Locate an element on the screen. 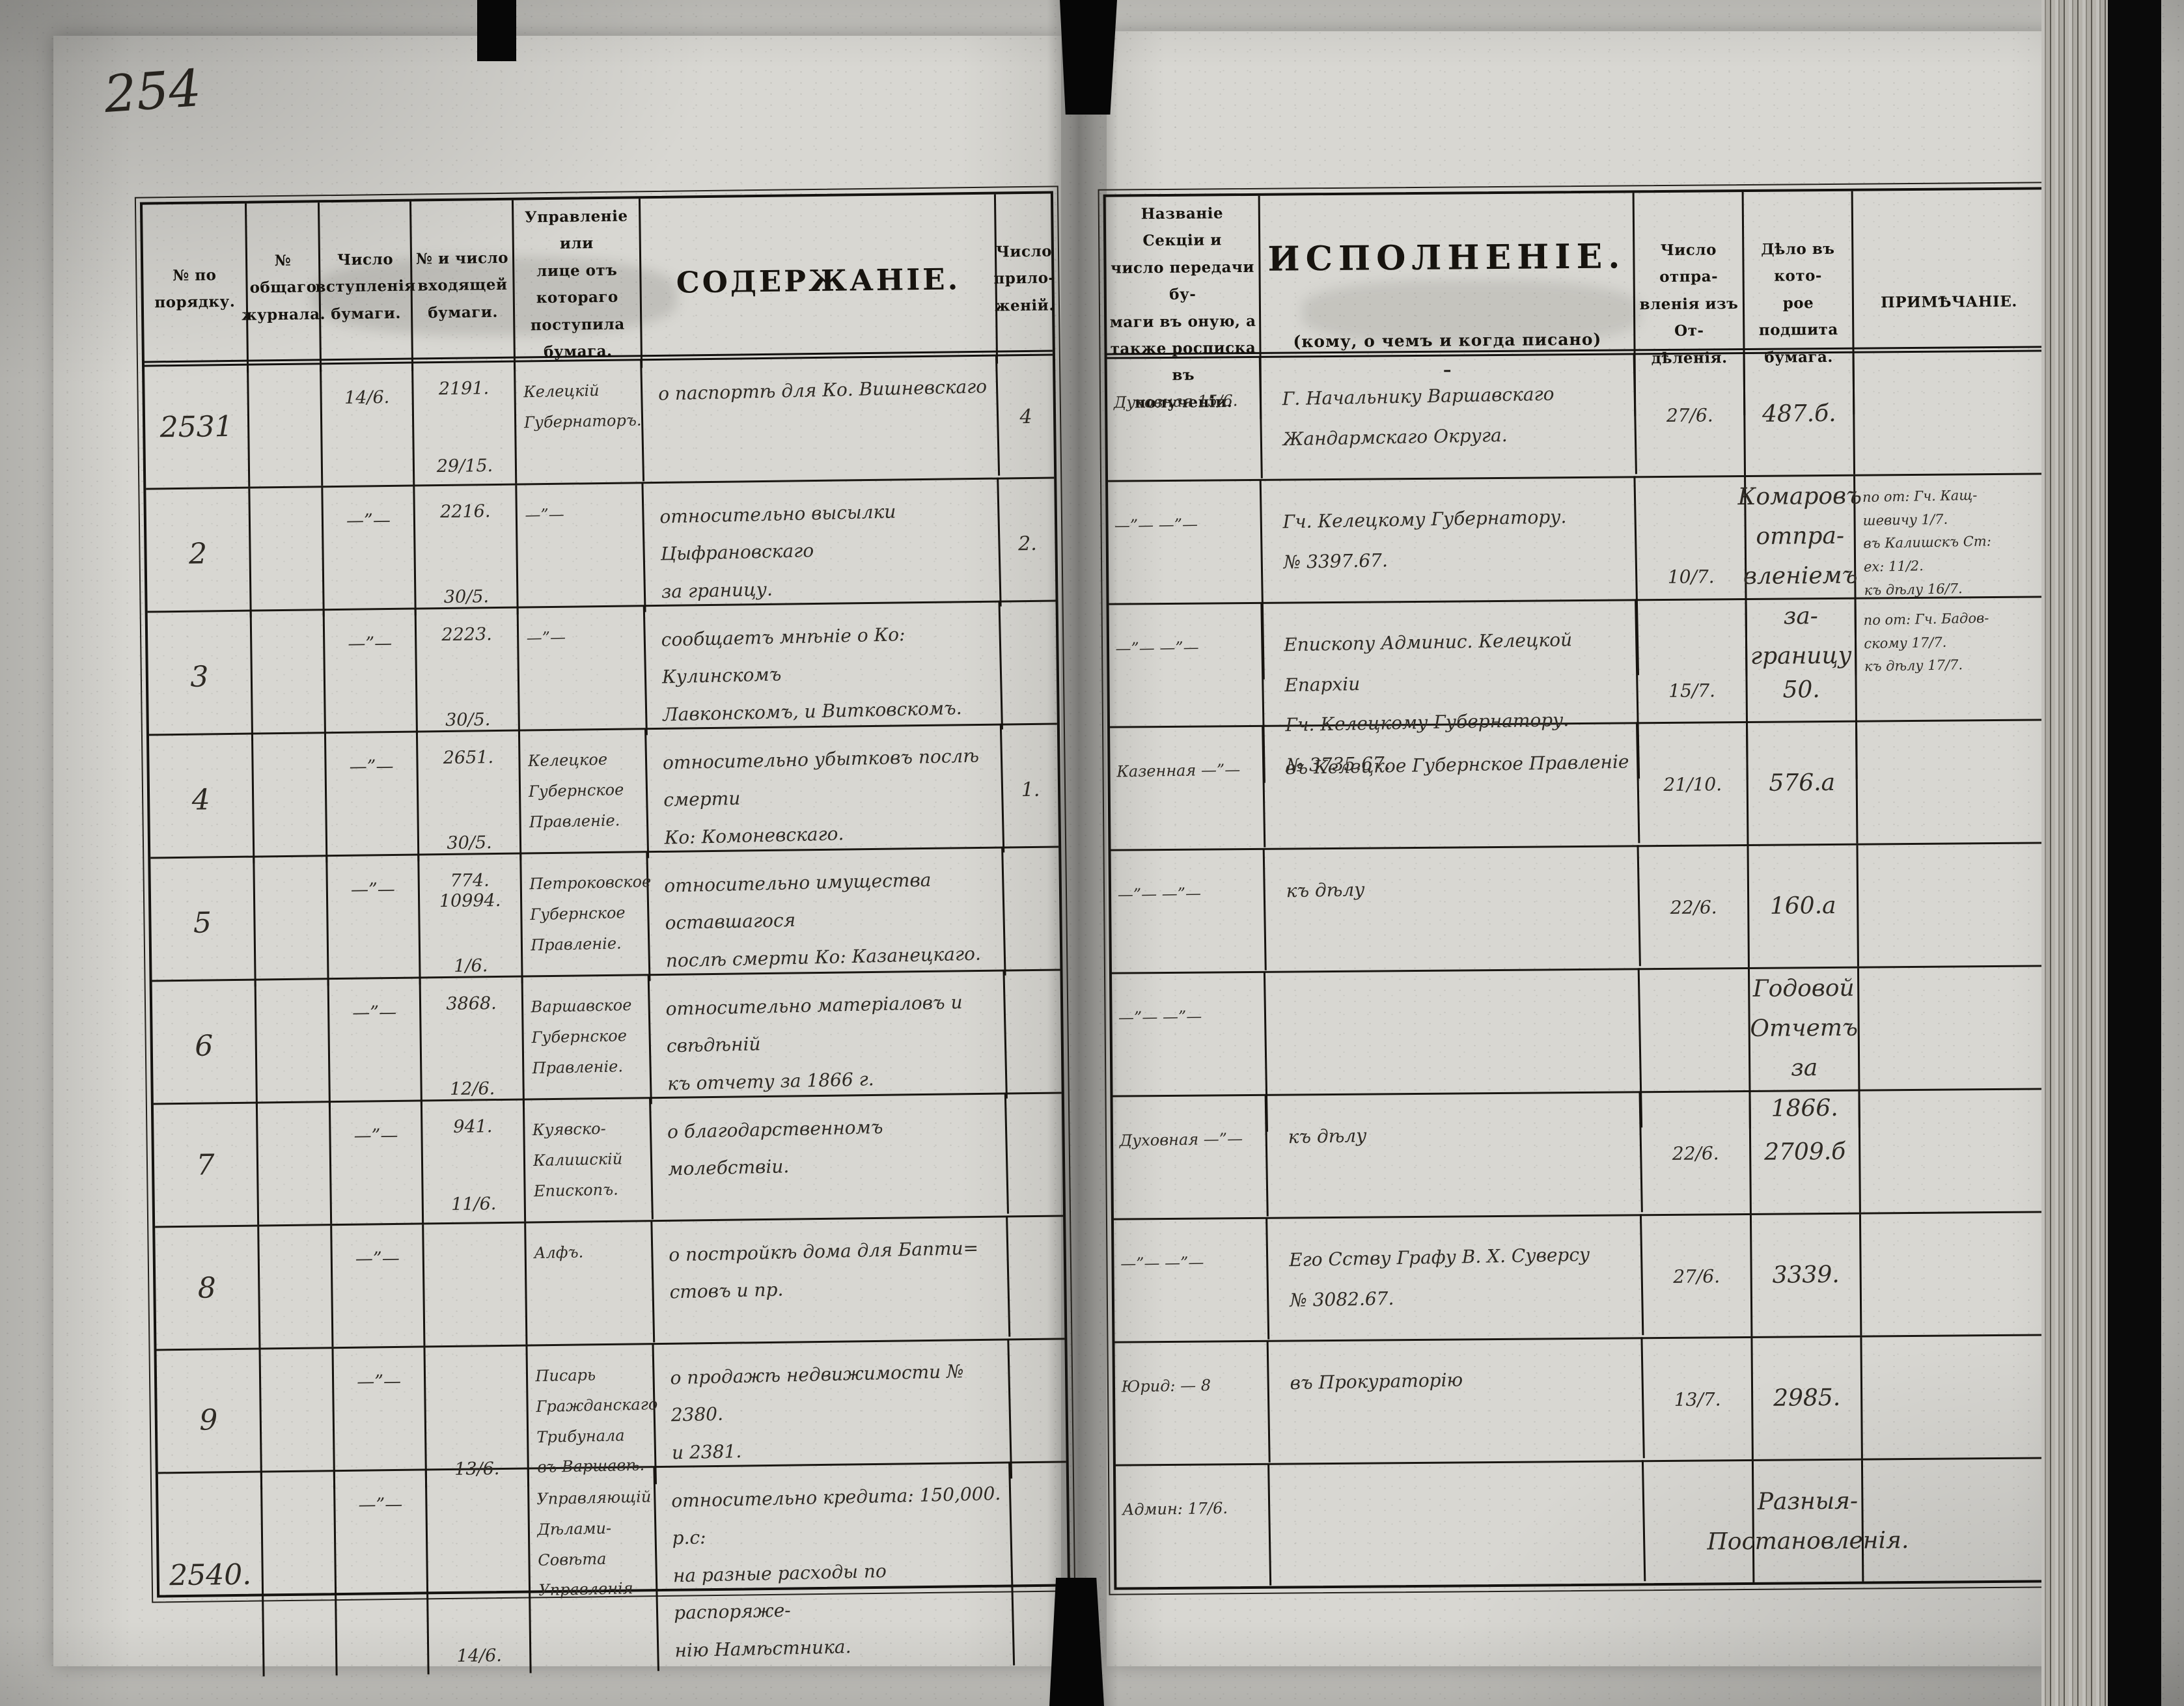 The image size is (2184, 1706). cell-enclosures: 1. is located at coordinates (1030, 789).